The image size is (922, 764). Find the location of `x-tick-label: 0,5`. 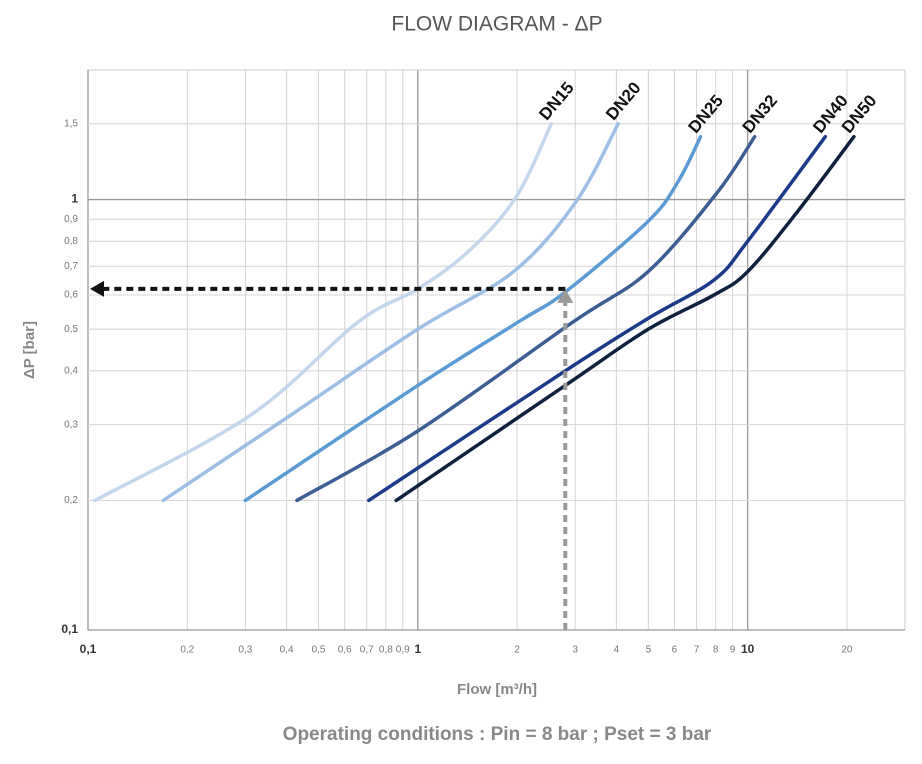

x-tick-label: 0,5 is located at coordinates (319, 650).